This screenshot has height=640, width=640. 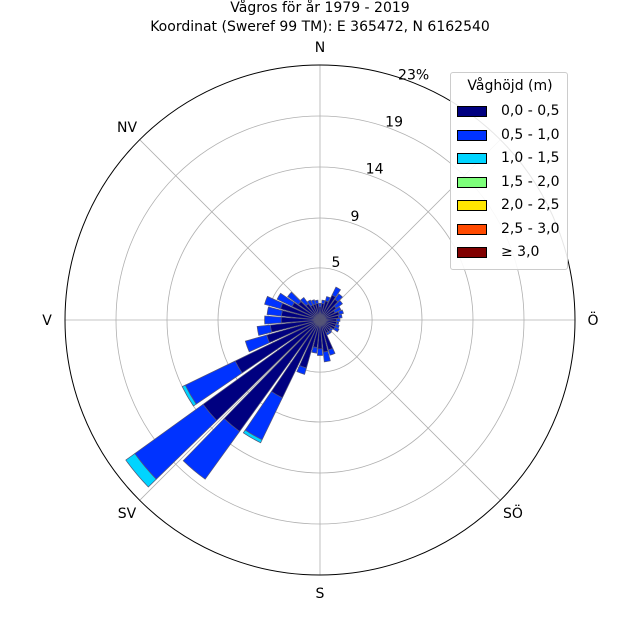 I want to click on radial-tick-label: 23%, so click(x=413, y=75).